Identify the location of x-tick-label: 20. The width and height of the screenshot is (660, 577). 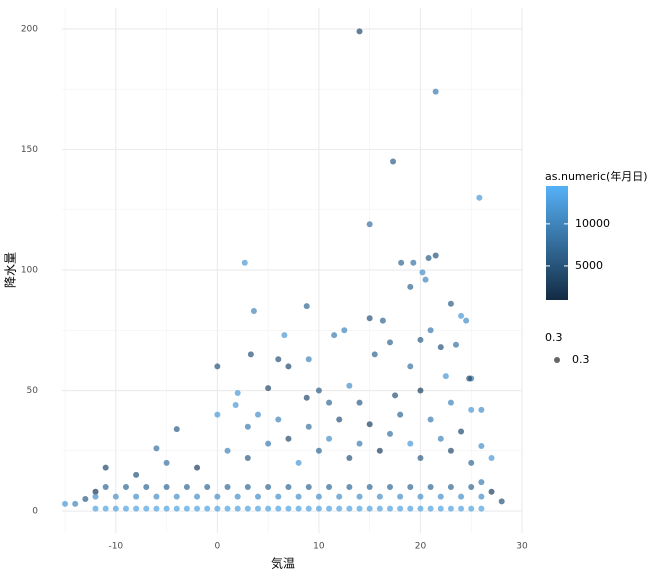
(421, 547).